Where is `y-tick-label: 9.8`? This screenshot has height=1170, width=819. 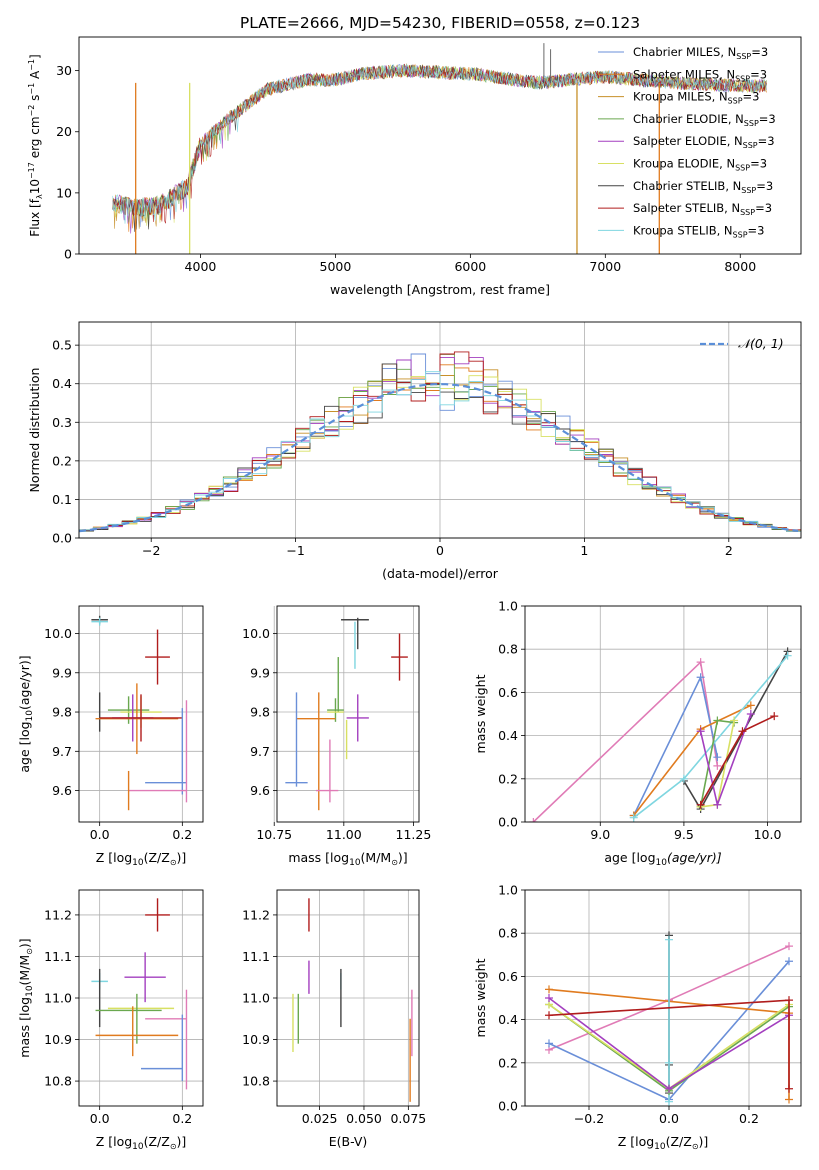
y-tick-label: 9.8 is located at coordinates (260, 712).